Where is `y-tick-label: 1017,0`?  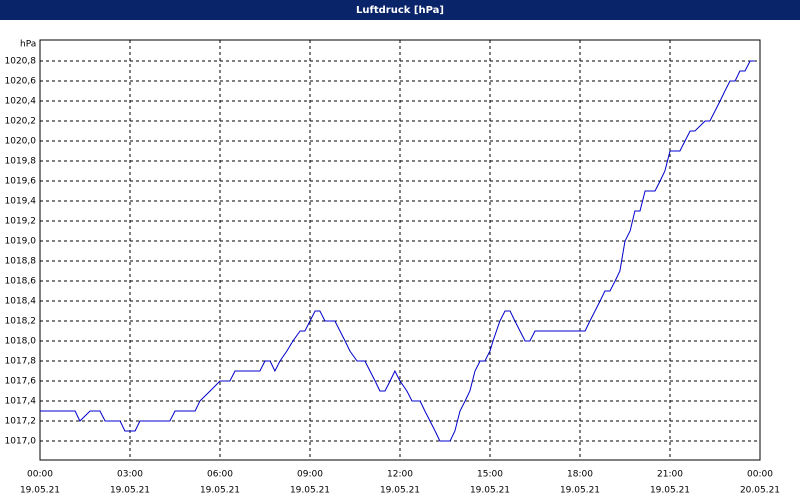
y-tick-label: 1017,0 is located at coordinates (21, 442).